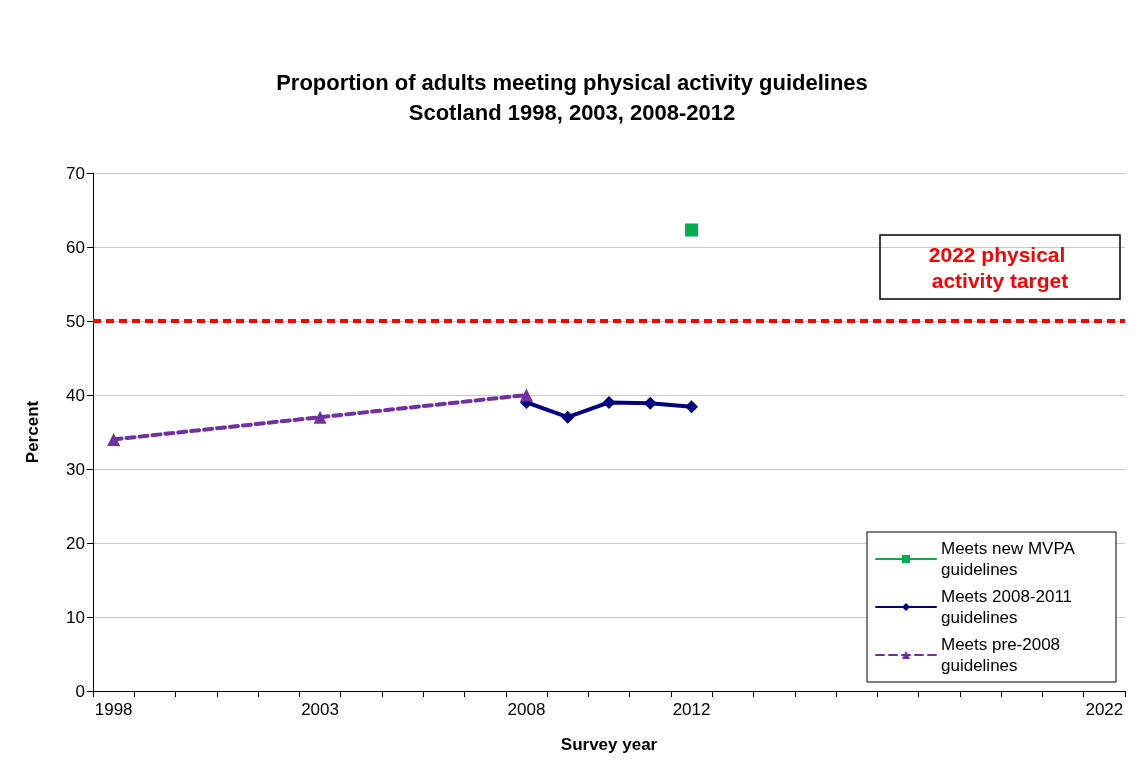  Describe the element at coordinates (75, 173) in the screenshot. I see `y-tick-label: 70` at that location.